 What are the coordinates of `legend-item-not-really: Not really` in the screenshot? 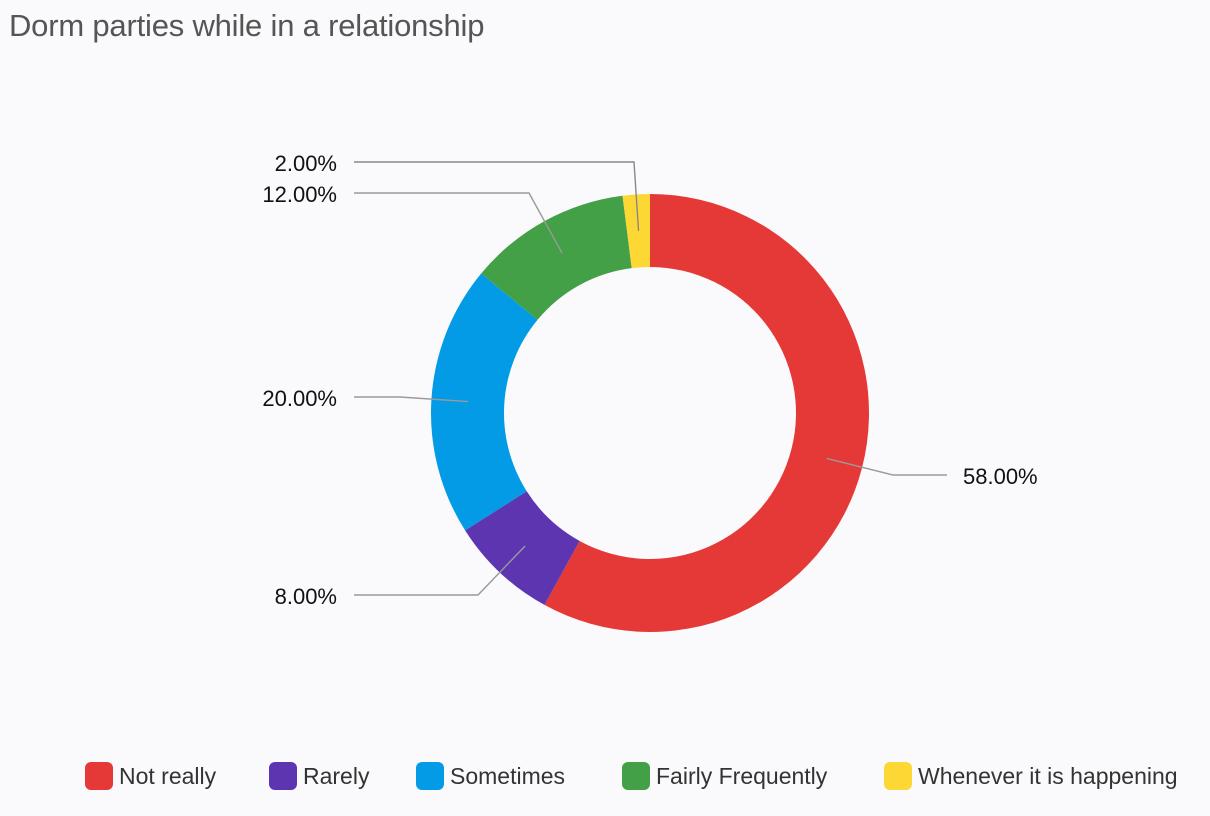 It's located at (150, 776).